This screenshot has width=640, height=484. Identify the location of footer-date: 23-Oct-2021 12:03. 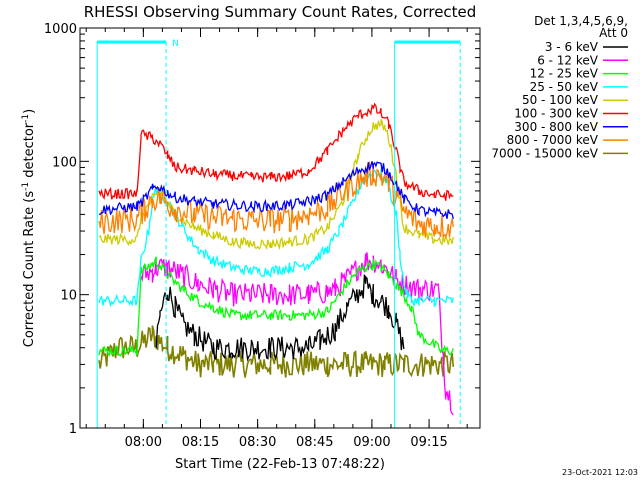
(600, 472).